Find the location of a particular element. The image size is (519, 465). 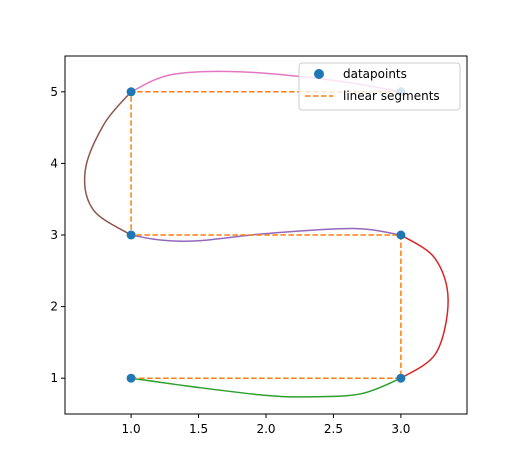

y-tick-label: 1 is located at coordinates (54, 378).